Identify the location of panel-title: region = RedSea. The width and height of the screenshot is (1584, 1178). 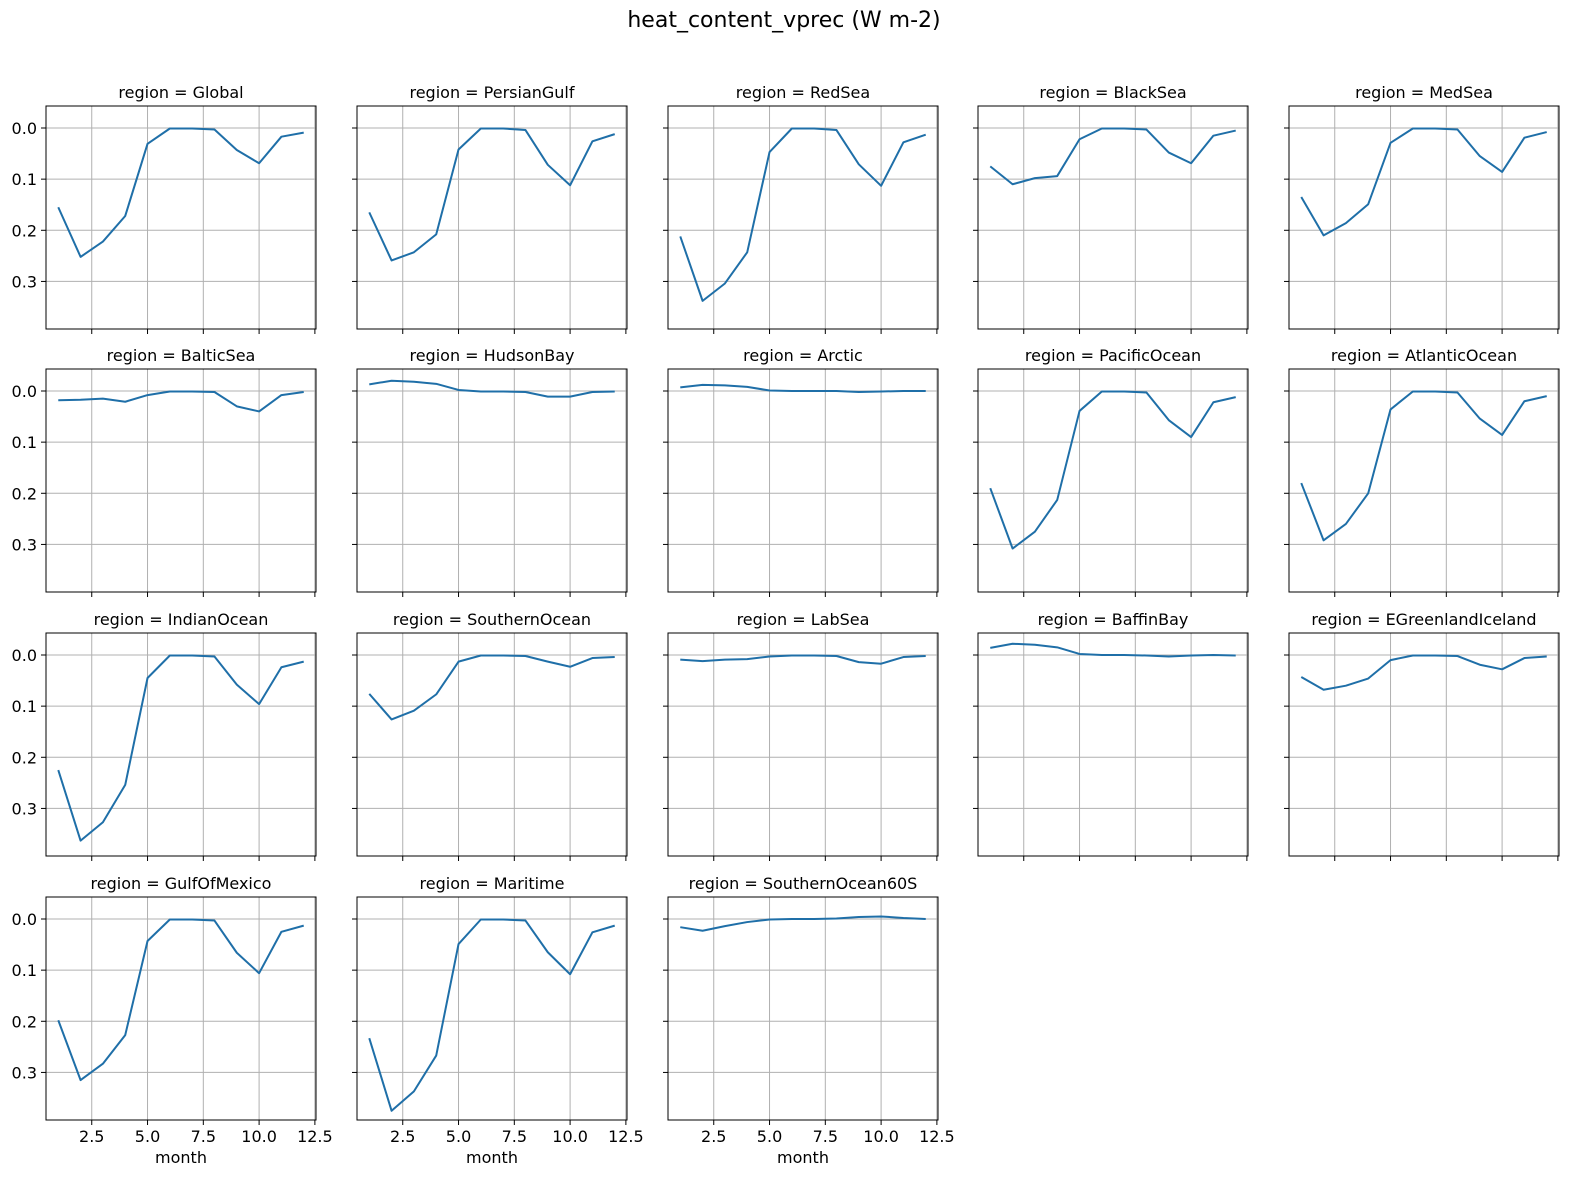
(803, 92).